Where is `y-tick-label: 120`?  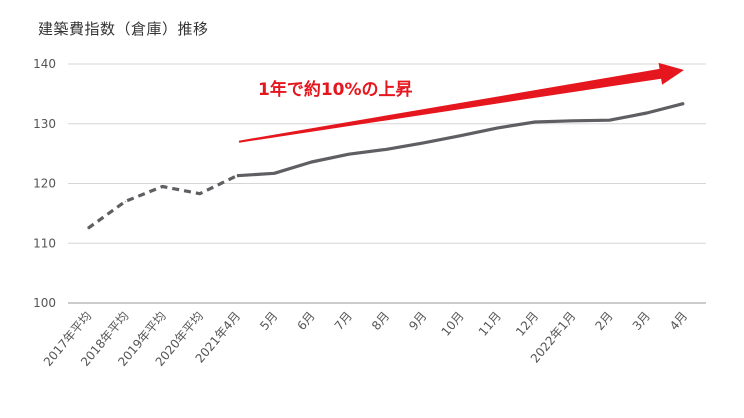 y-tick-label: 120 is located at coordinates (44, 184).